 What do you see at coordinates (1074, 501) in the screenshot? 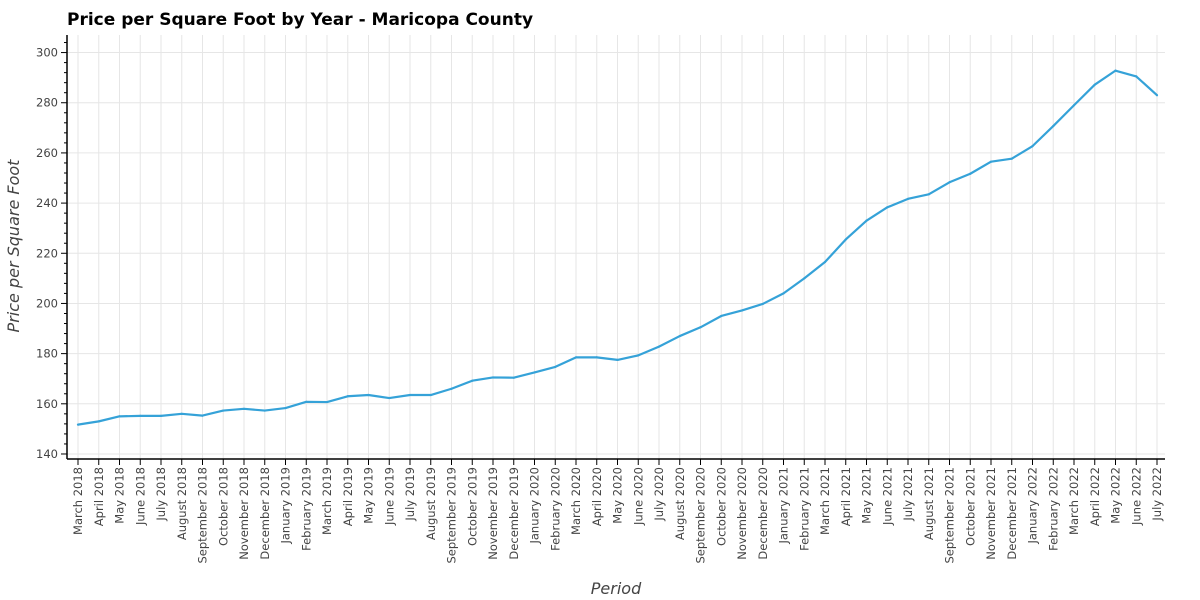
I see `x-tick-label: March 2022` at bounding box center [1074, 501].